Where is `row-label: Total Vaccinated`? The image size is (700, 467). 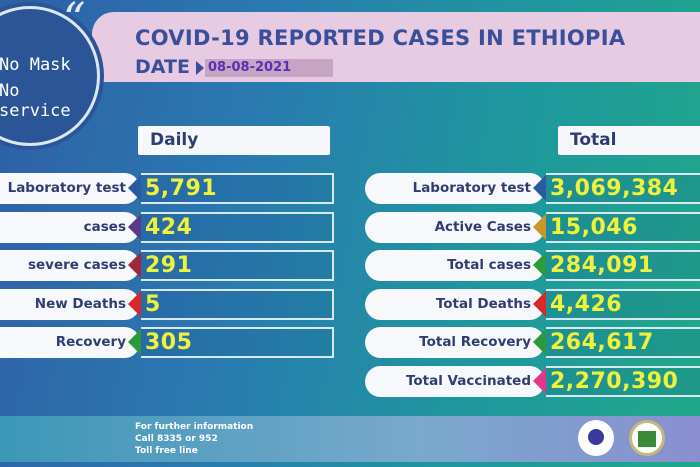 row-label: Total Vaccinated is located at coordinates (455, 381).